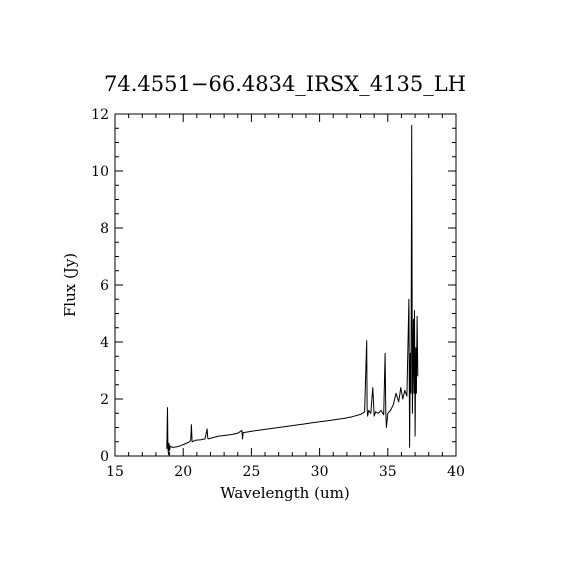 The image size is (570, 570). I want to click on y-tick-labels: 0 2 4 6 8 10 12, so click(100, 286).